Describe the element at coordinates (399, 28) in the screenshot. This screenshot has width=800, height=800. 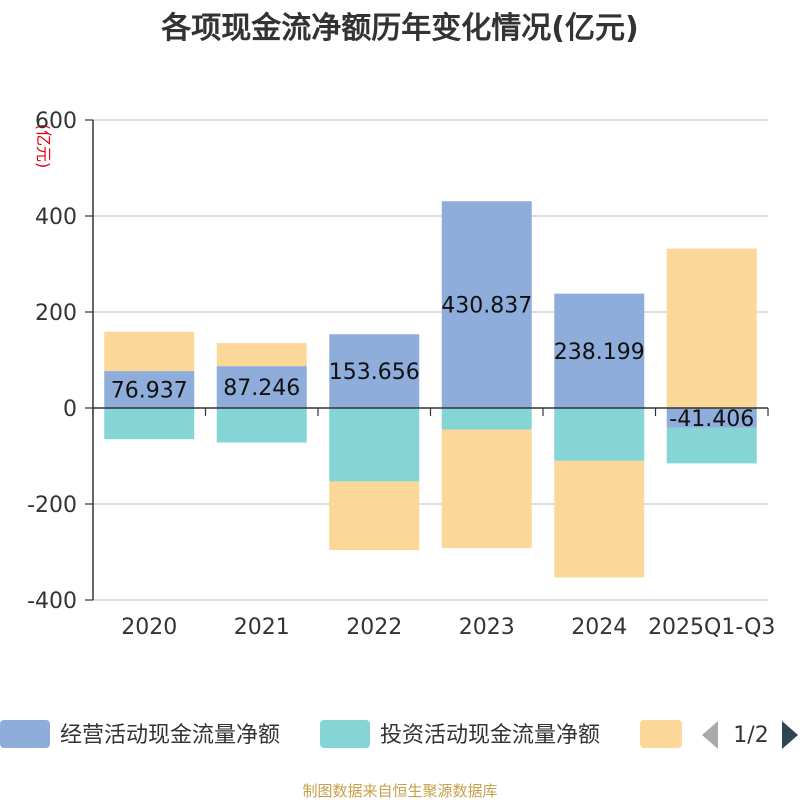
I see `chart-title: 各项现金流净额历年变化情况(亿元)` at that location.